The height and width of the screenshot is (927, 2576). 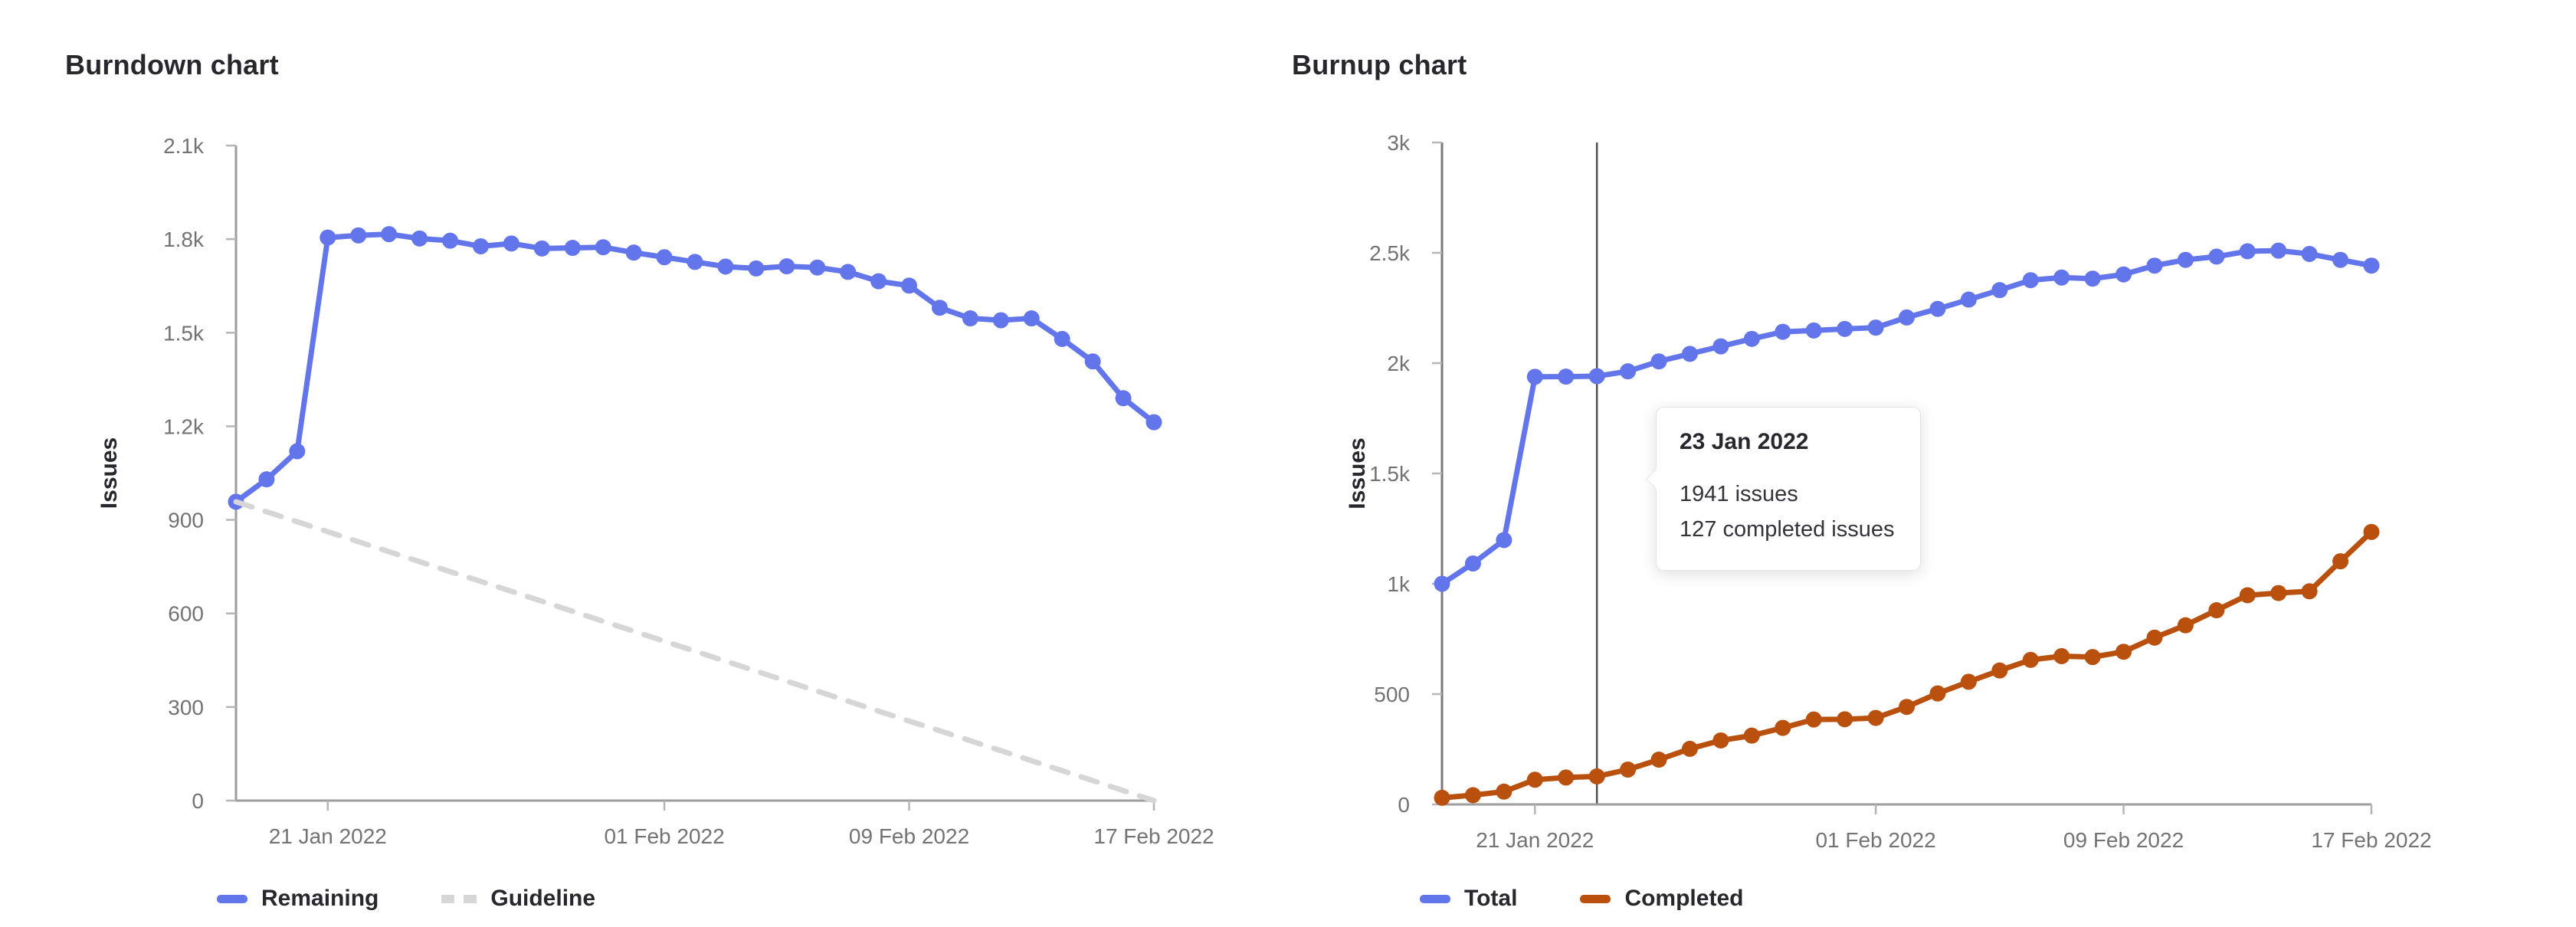 I want to click on completed-swatch-icon, so click(x=1595, y=898).